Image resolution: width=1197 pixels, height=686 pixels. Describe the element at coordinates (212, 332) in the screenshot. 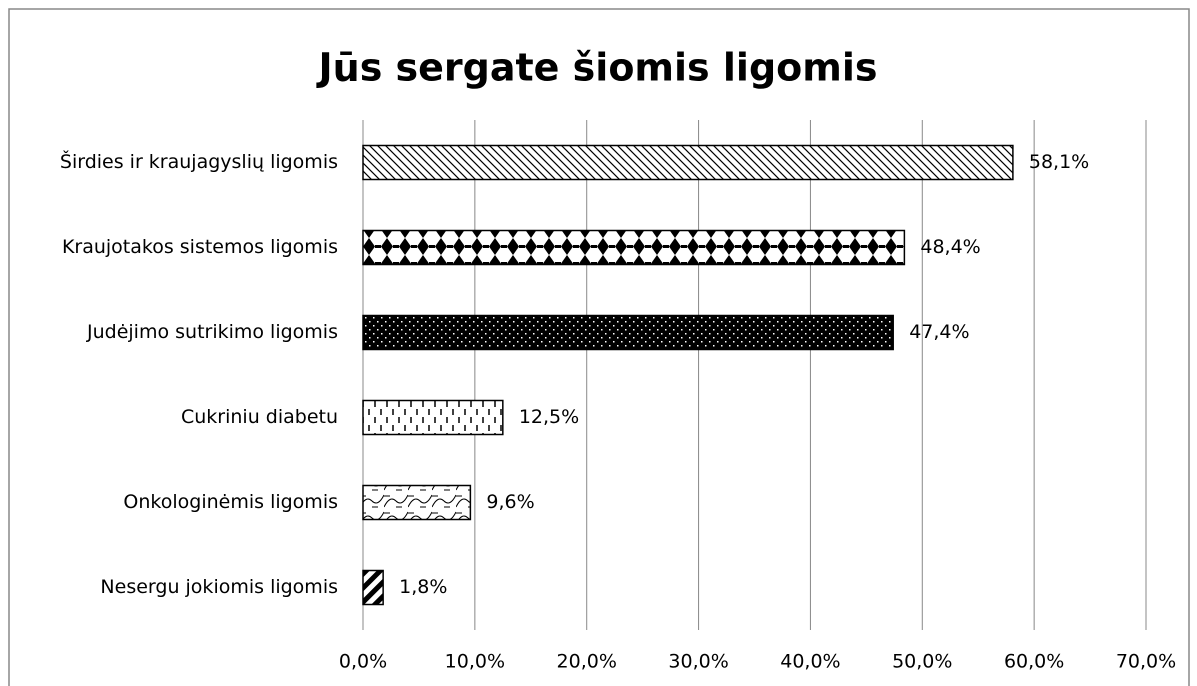

I see `y-tick-label: Judėjimo sutrikimo ligomis` at that location.